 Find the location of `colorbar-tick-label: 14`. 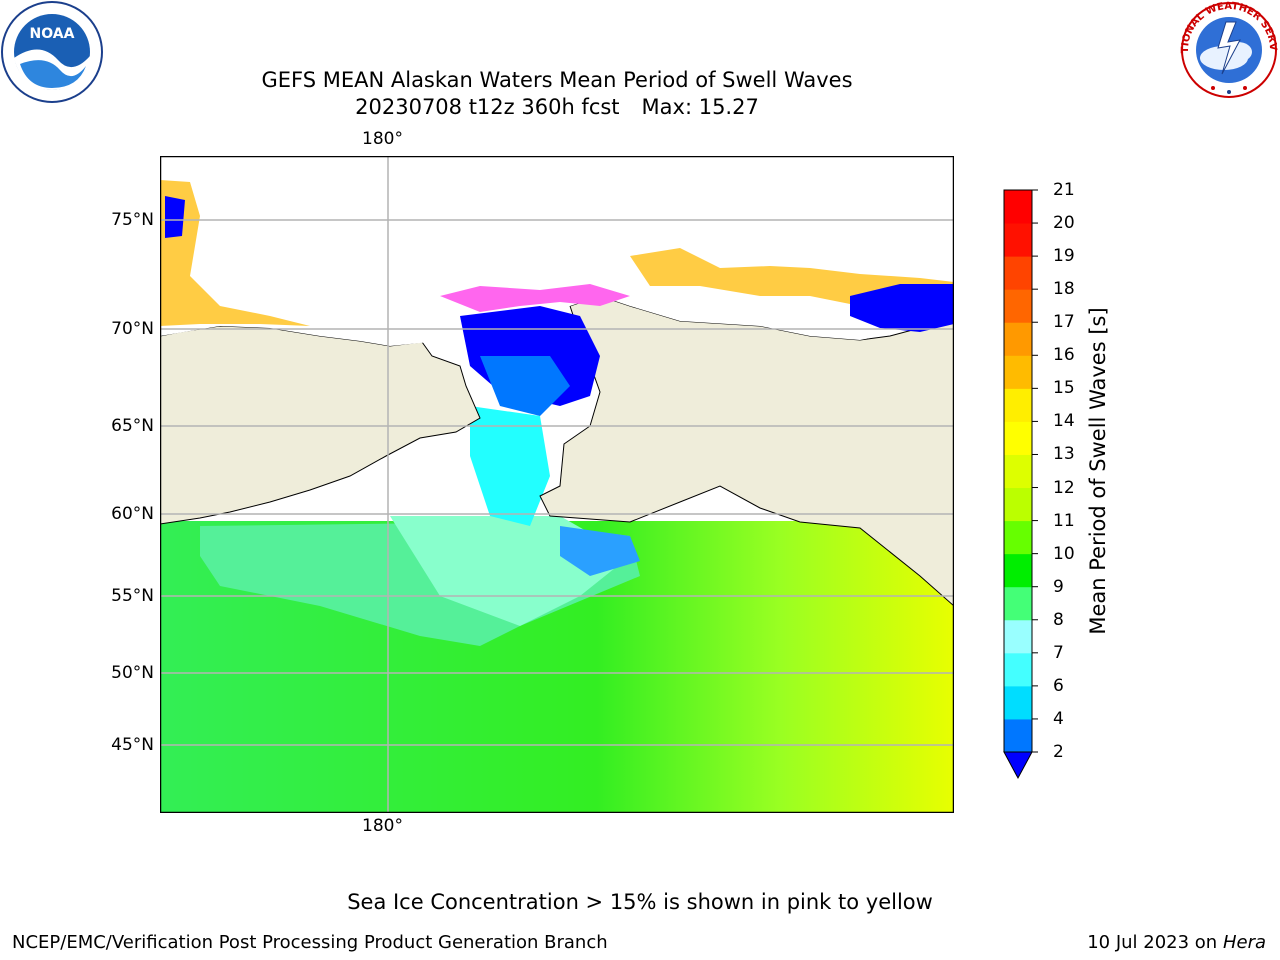

colorbar-tick-label: 14 is located at coordinates (1064, 421).